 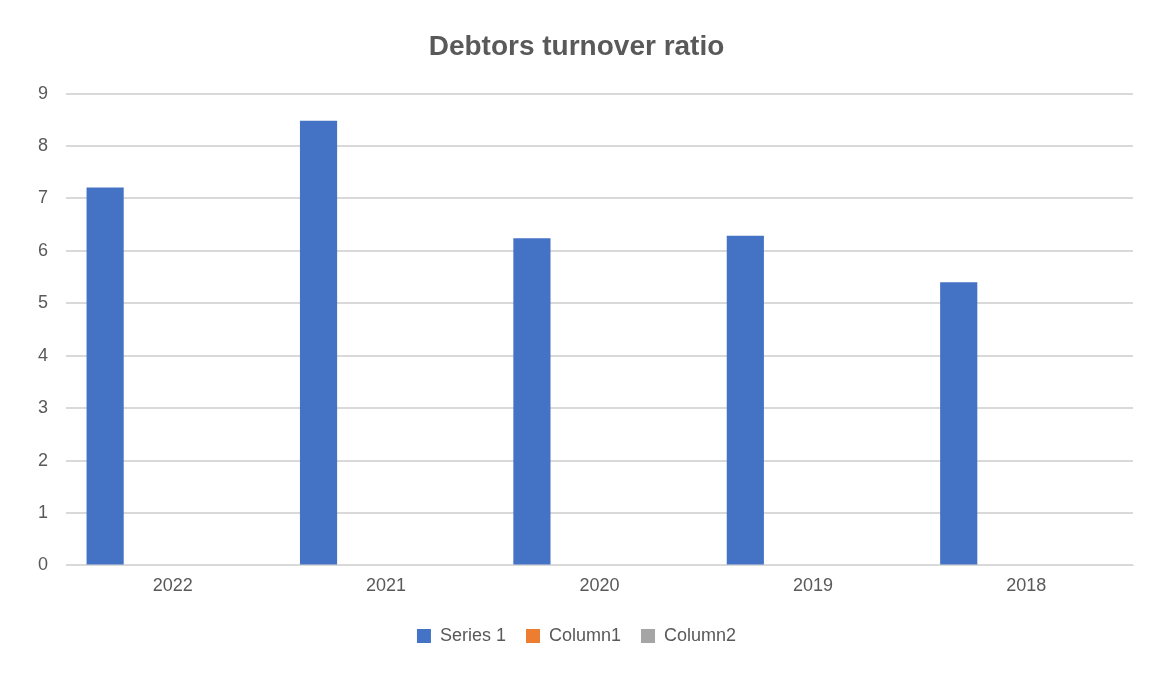 What do you see at coordinates (43, 144) in the screenshot?
I see `y-tick-label: 8` at bounding box center [43, 144].